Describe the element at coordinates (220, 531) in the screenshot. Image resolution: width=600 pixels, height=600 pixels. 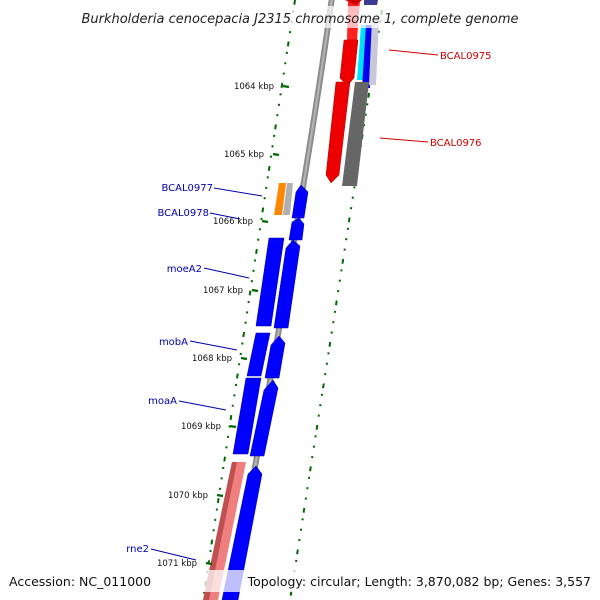
I see `gene-rne2-shade` at that location.